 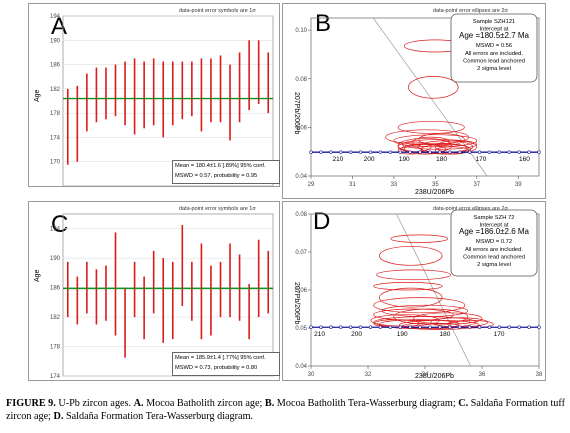 I want to click on plot-frame, so click(x=425, y=97).